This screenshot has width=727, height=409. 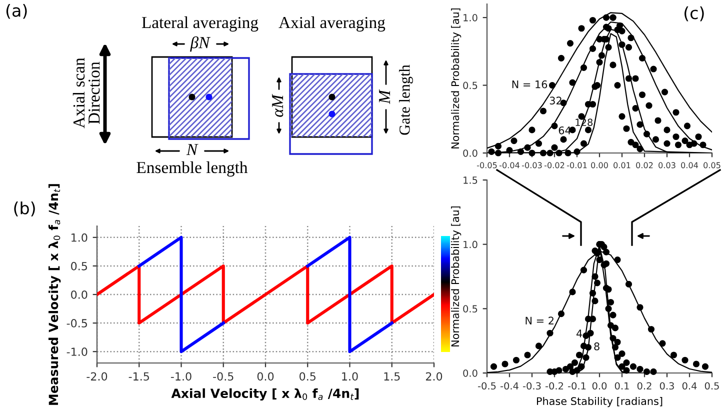 I want to click on text: αM, so click(x=278, y=105).